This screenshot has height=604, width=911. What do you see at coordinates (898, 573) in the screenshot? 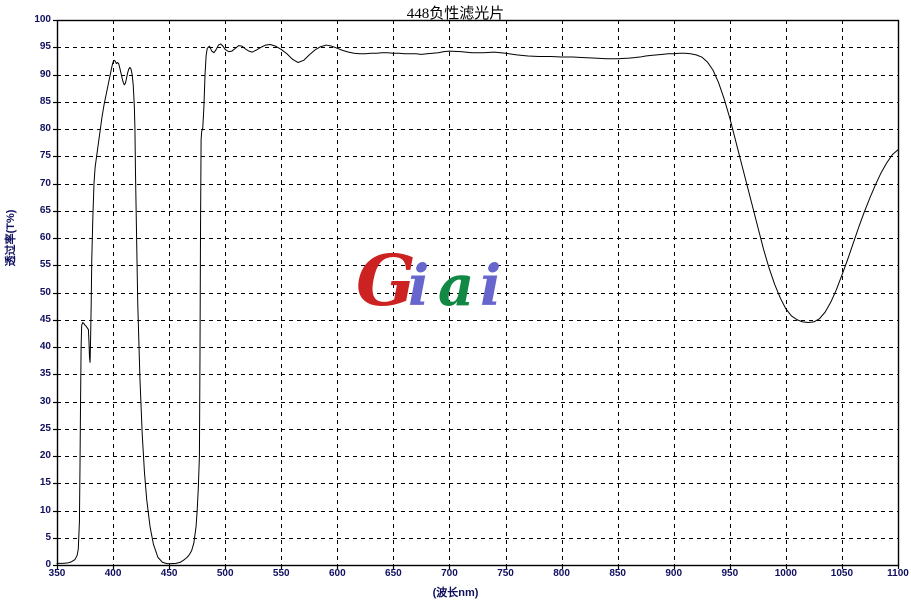
I see `x-tick-label: 1100` at bounding box center [898, 573].